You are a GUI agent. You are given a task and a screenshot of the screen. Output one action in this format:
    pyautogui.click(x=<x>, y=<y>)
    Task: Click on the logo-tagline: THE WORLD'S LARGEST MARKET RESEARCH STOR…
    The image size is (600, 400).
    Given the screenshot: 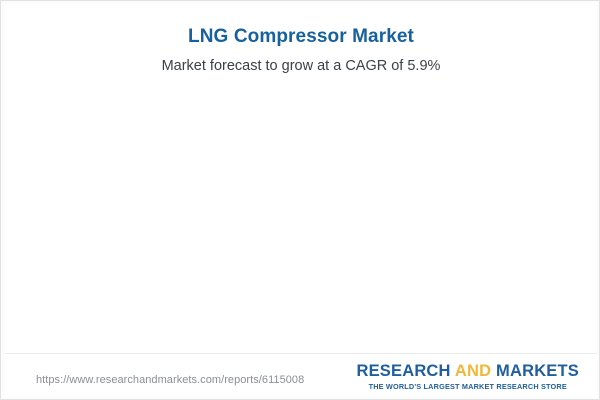 What is the action you would take?
    pyautogui.click(x=467, y=387)
    